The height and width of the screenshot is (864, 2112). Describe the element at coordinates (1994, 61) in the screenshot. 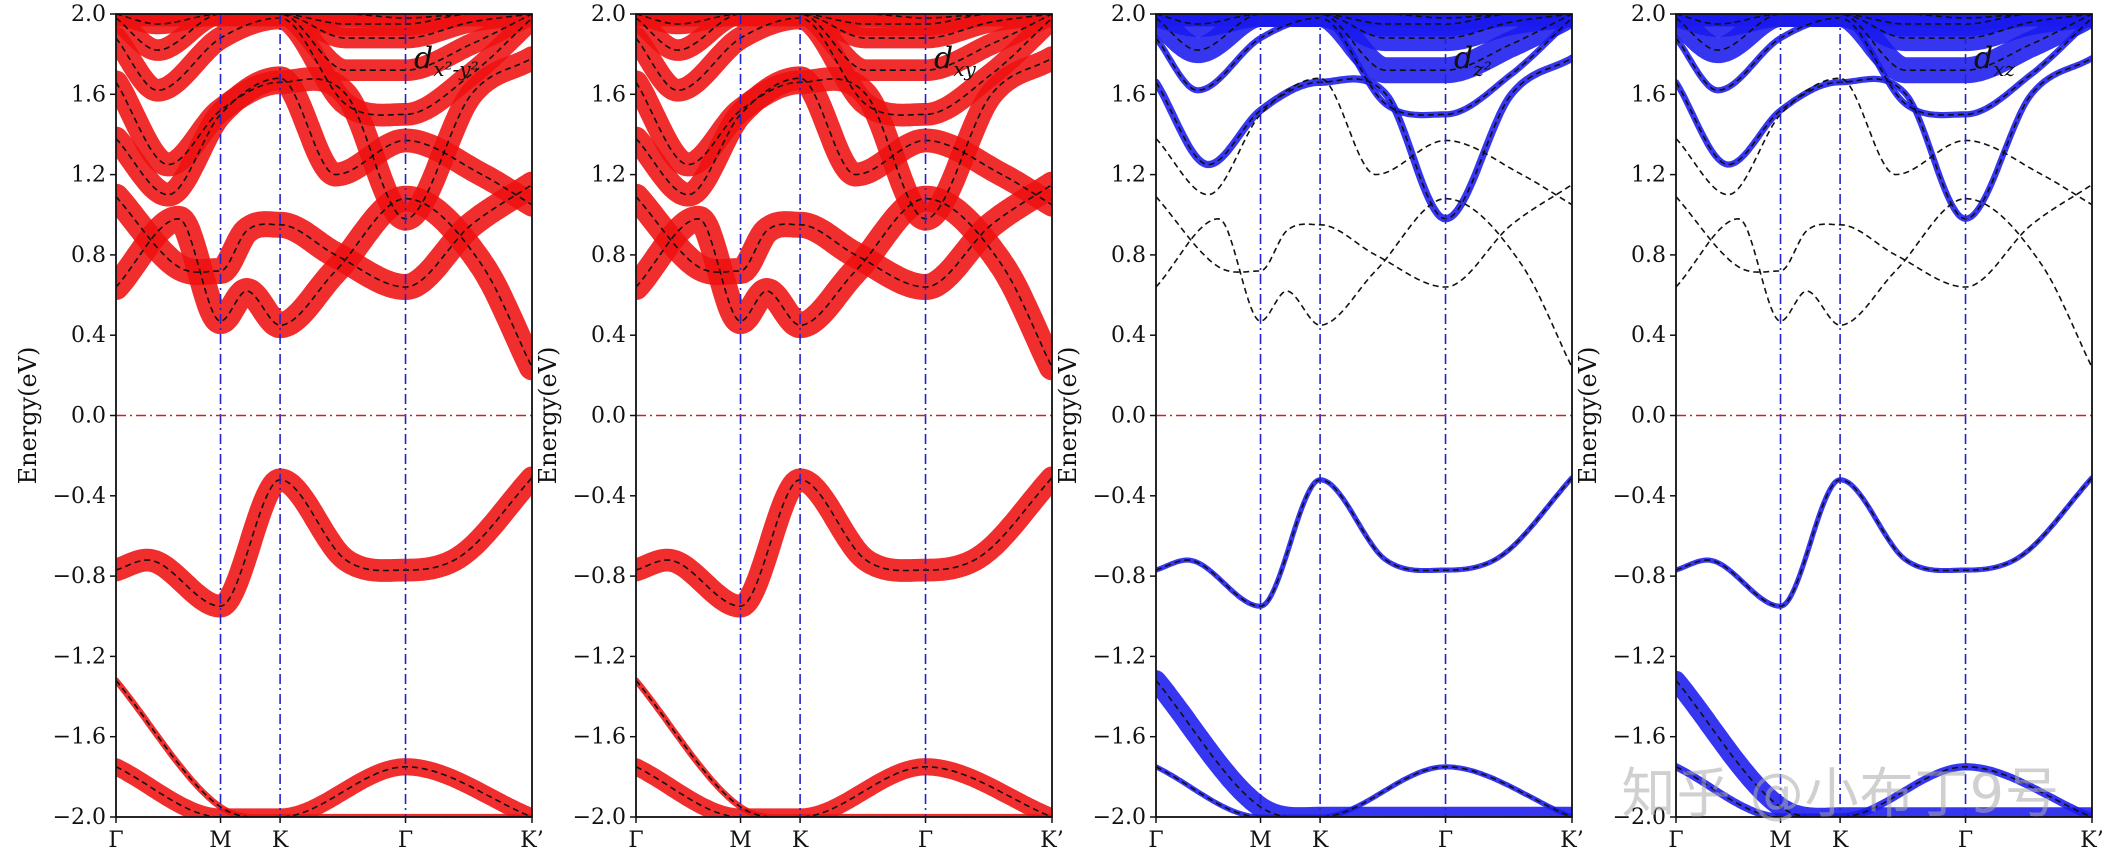

I see `orbital-label: dxz` at that location.